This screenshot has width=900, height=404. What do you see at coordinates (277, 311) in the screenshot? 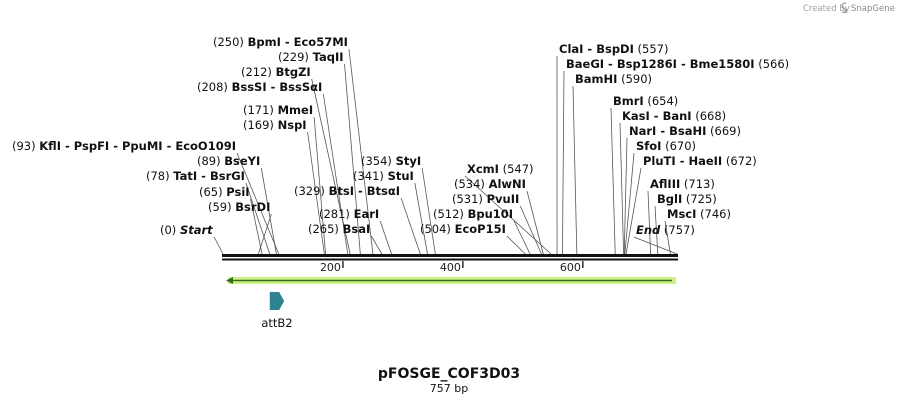
I see `features: attB2` at bounding box center [277, 311].